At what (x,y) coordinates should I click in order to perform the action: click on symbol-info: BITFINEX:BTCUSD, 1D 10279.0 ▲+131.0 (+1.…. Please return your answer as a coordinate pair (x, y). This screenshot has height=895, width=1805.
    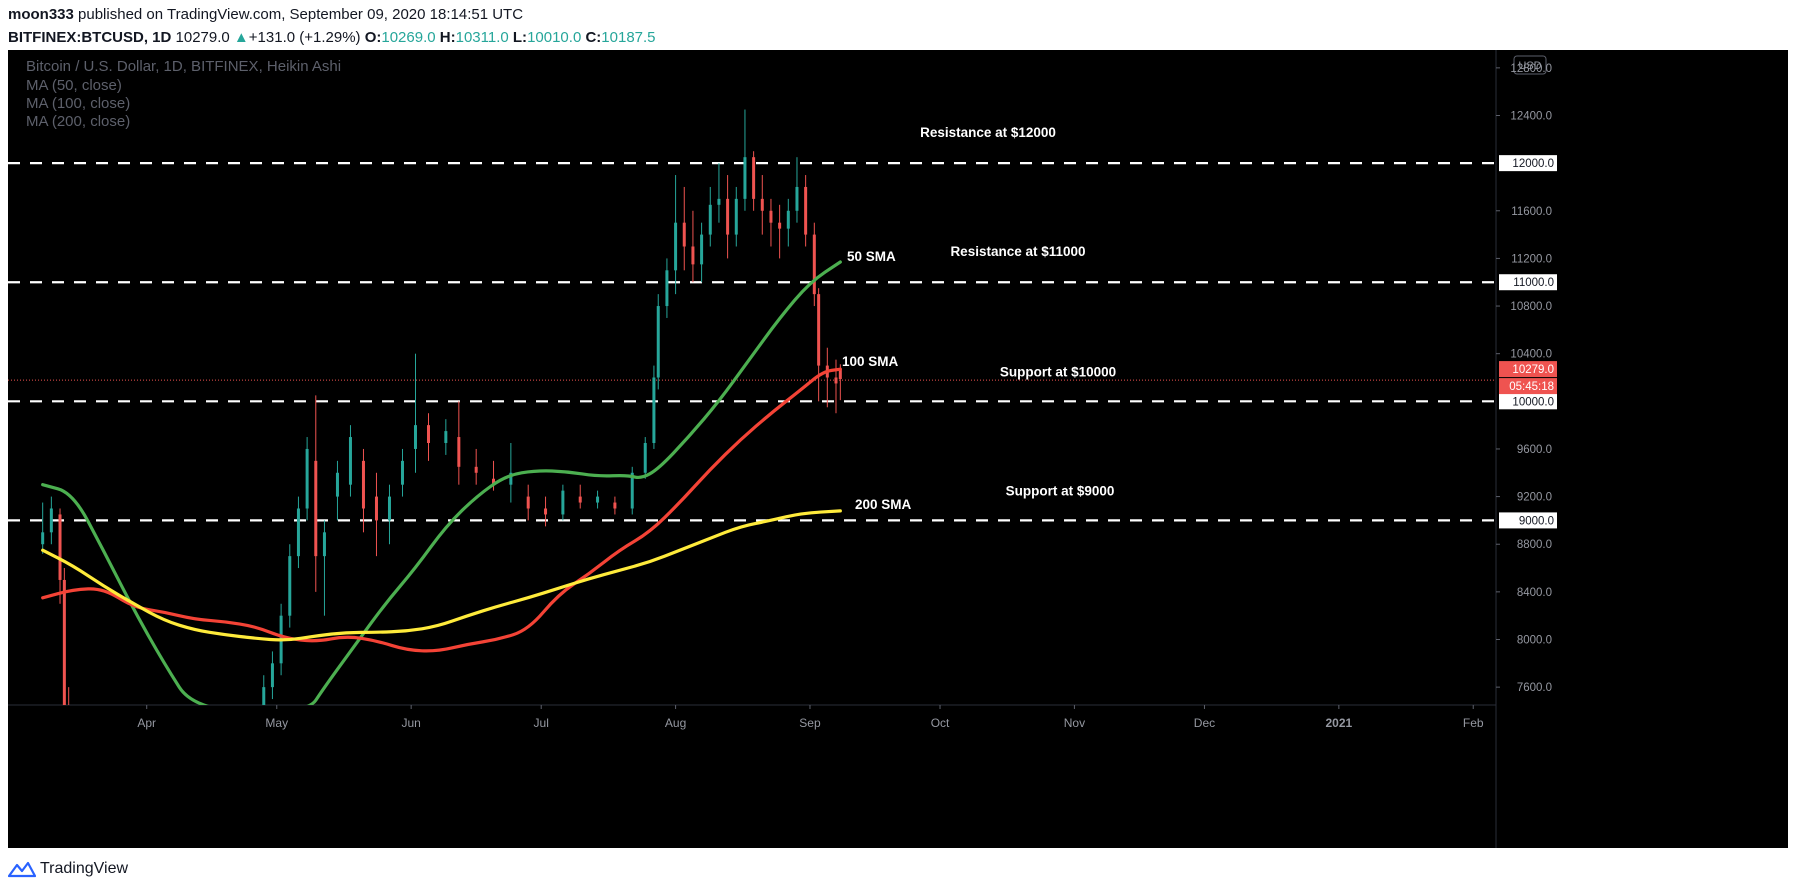
    Looking at the image, I should click on (332, 37).